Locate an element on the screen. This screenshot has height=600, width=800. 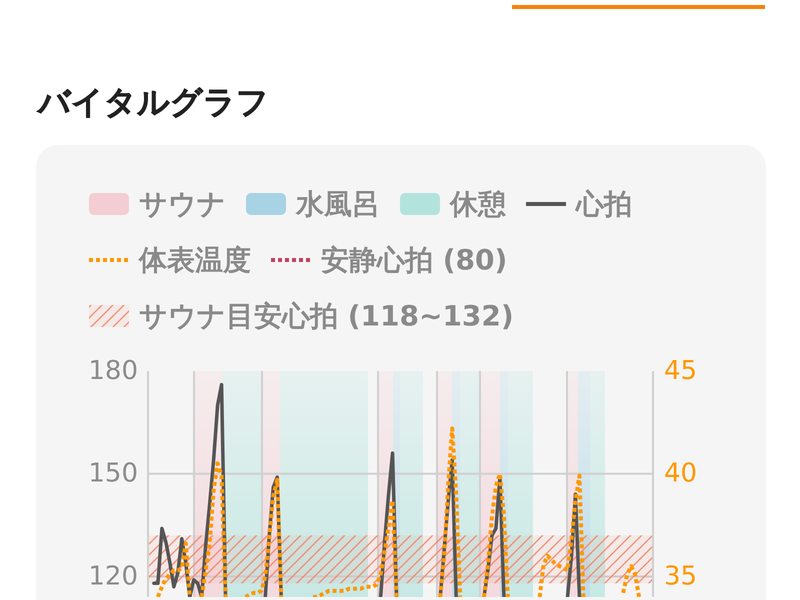
tick-label: 120 is located at coordinates (113, 576).